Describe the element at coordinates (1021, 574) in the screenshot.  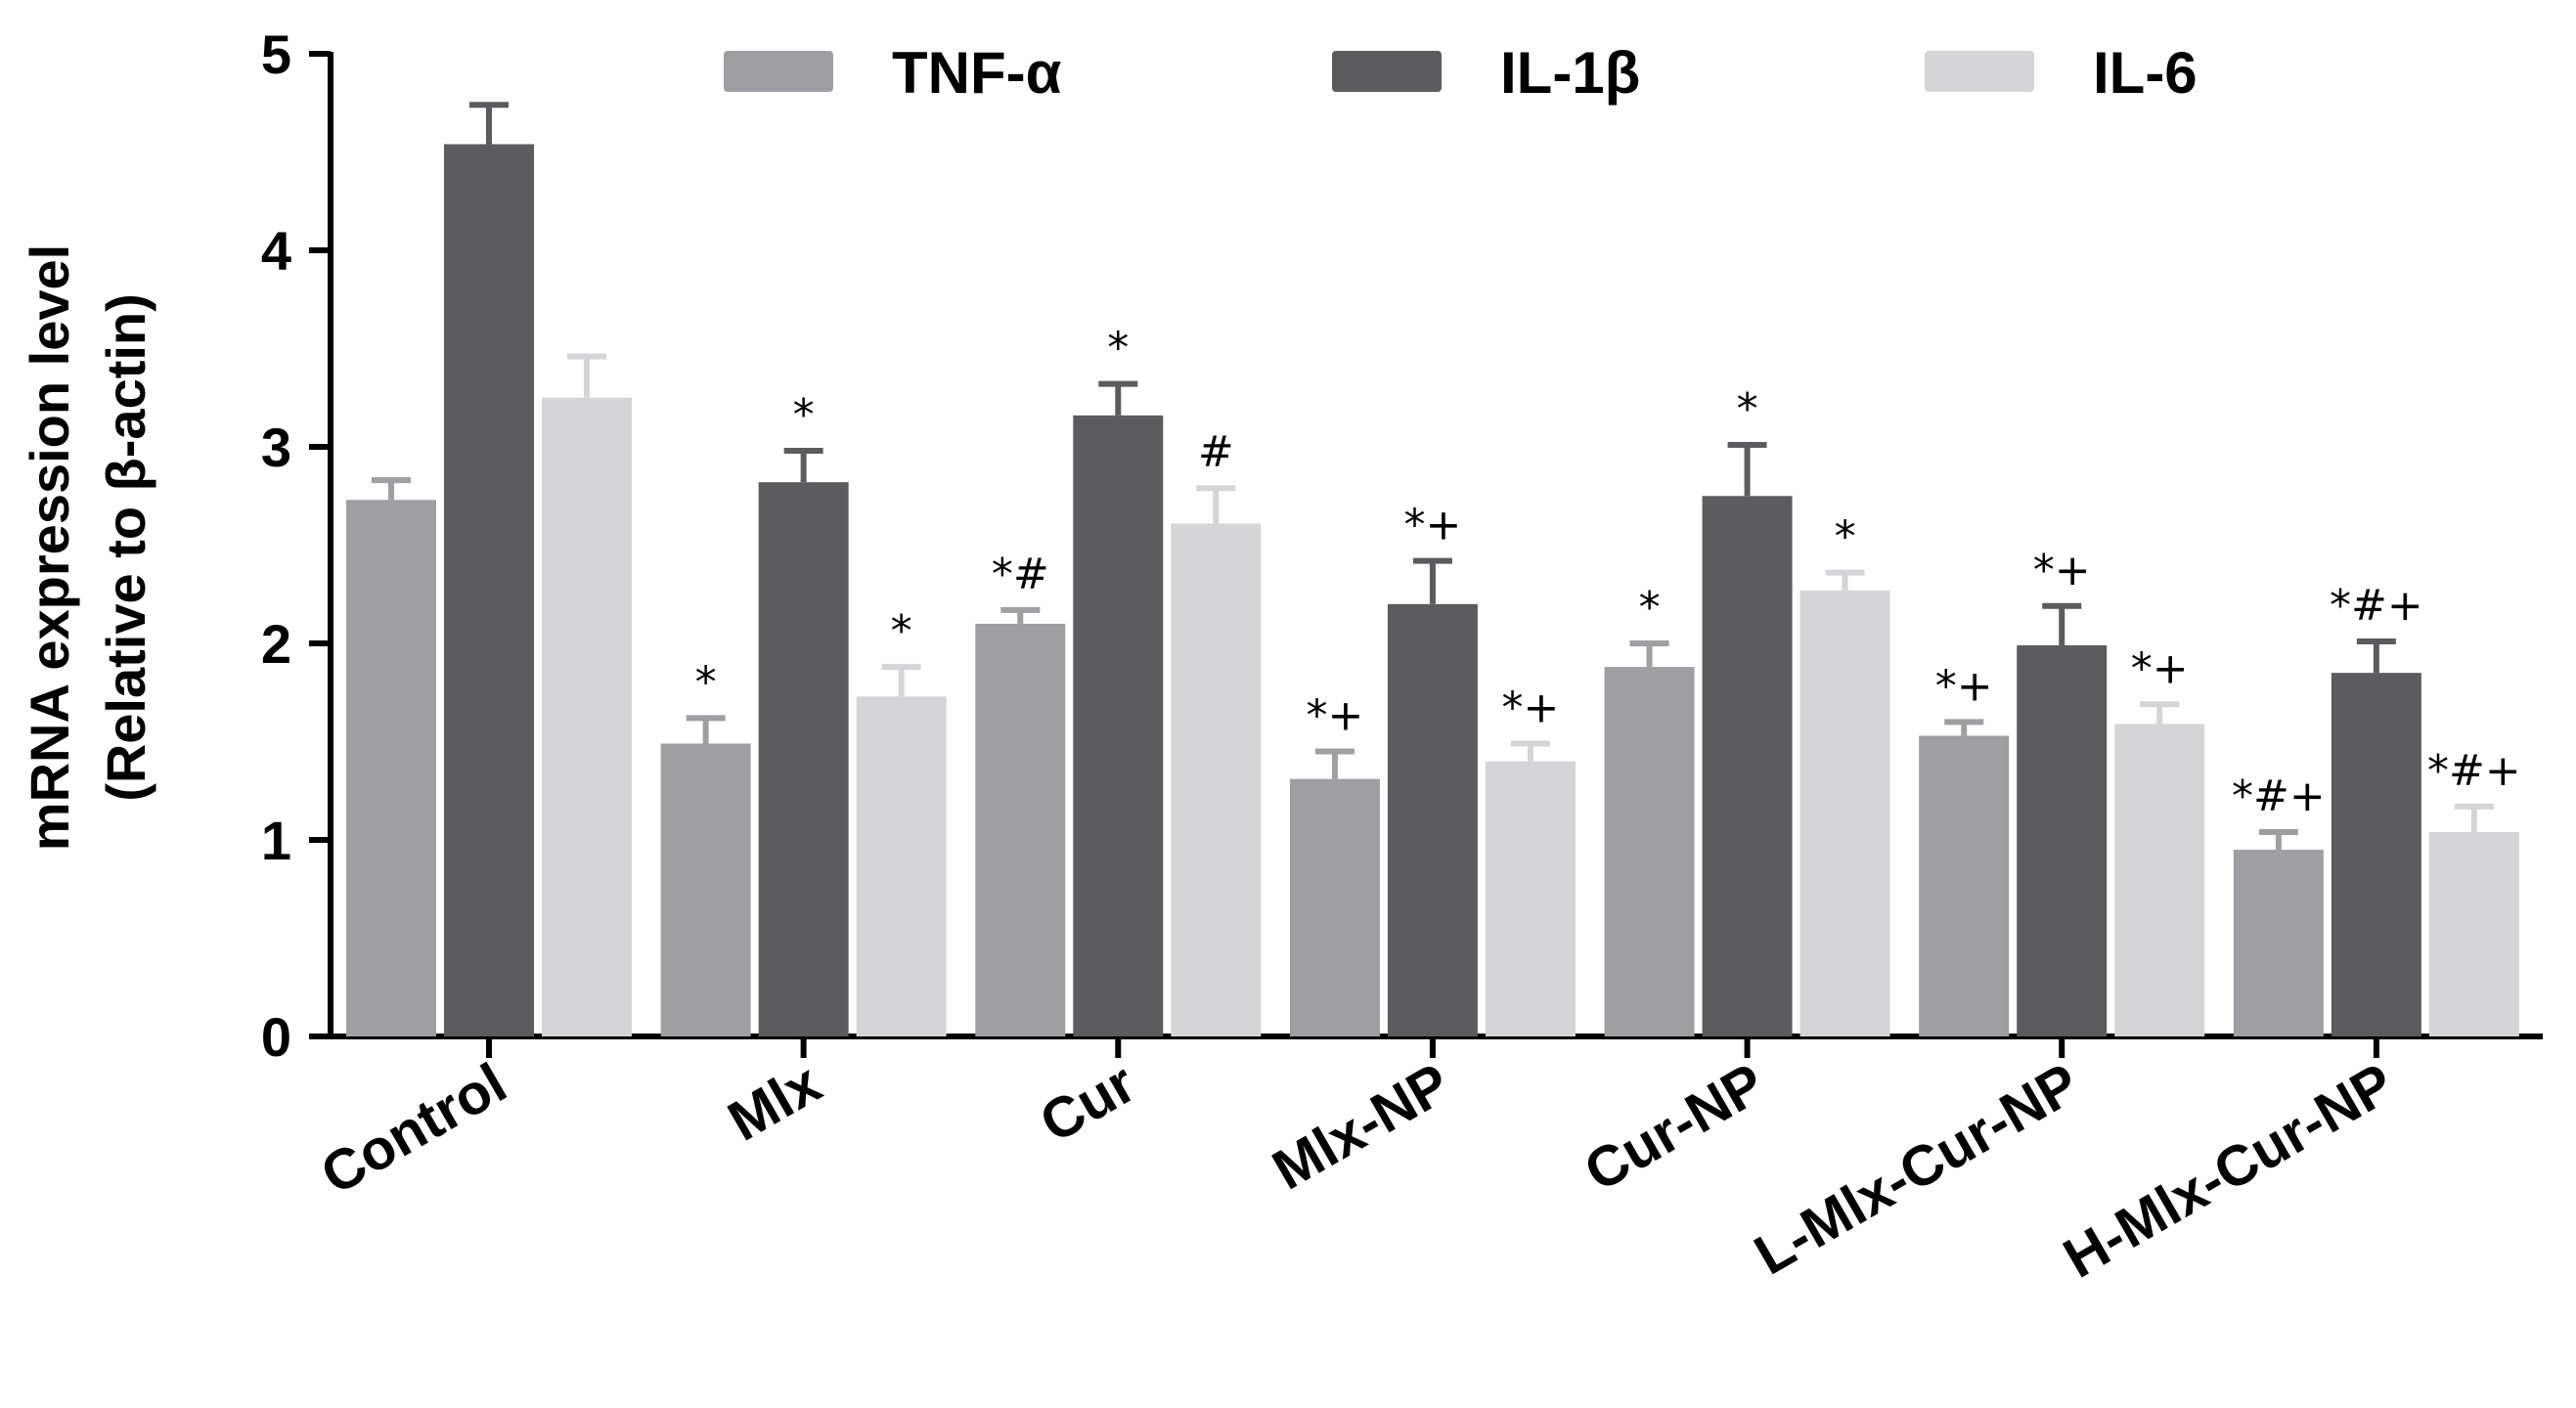
I see `significance-mark: *#` at that location.